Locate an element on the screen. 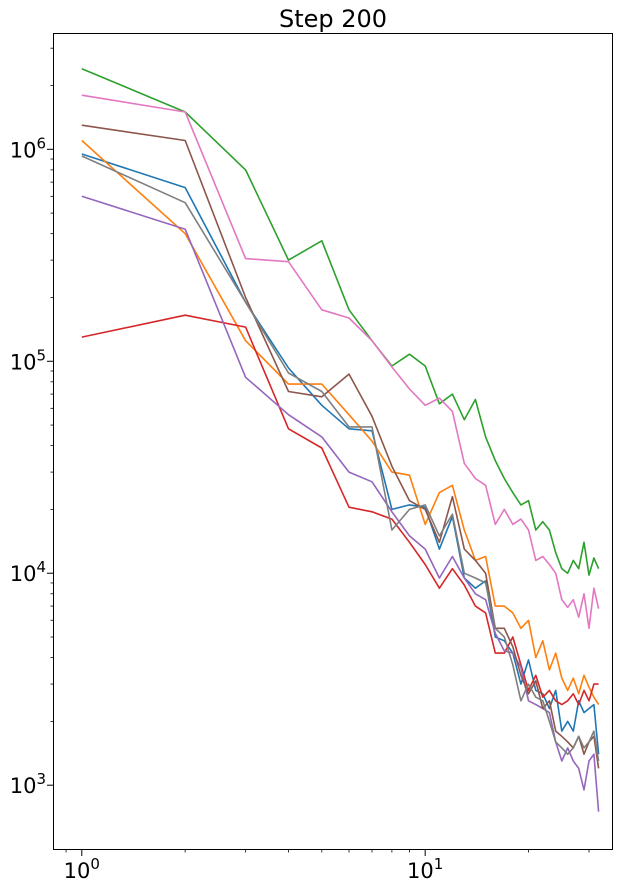 The image size is (618, 887). chart-title: Step 200 is located at coordinates (333, 19).